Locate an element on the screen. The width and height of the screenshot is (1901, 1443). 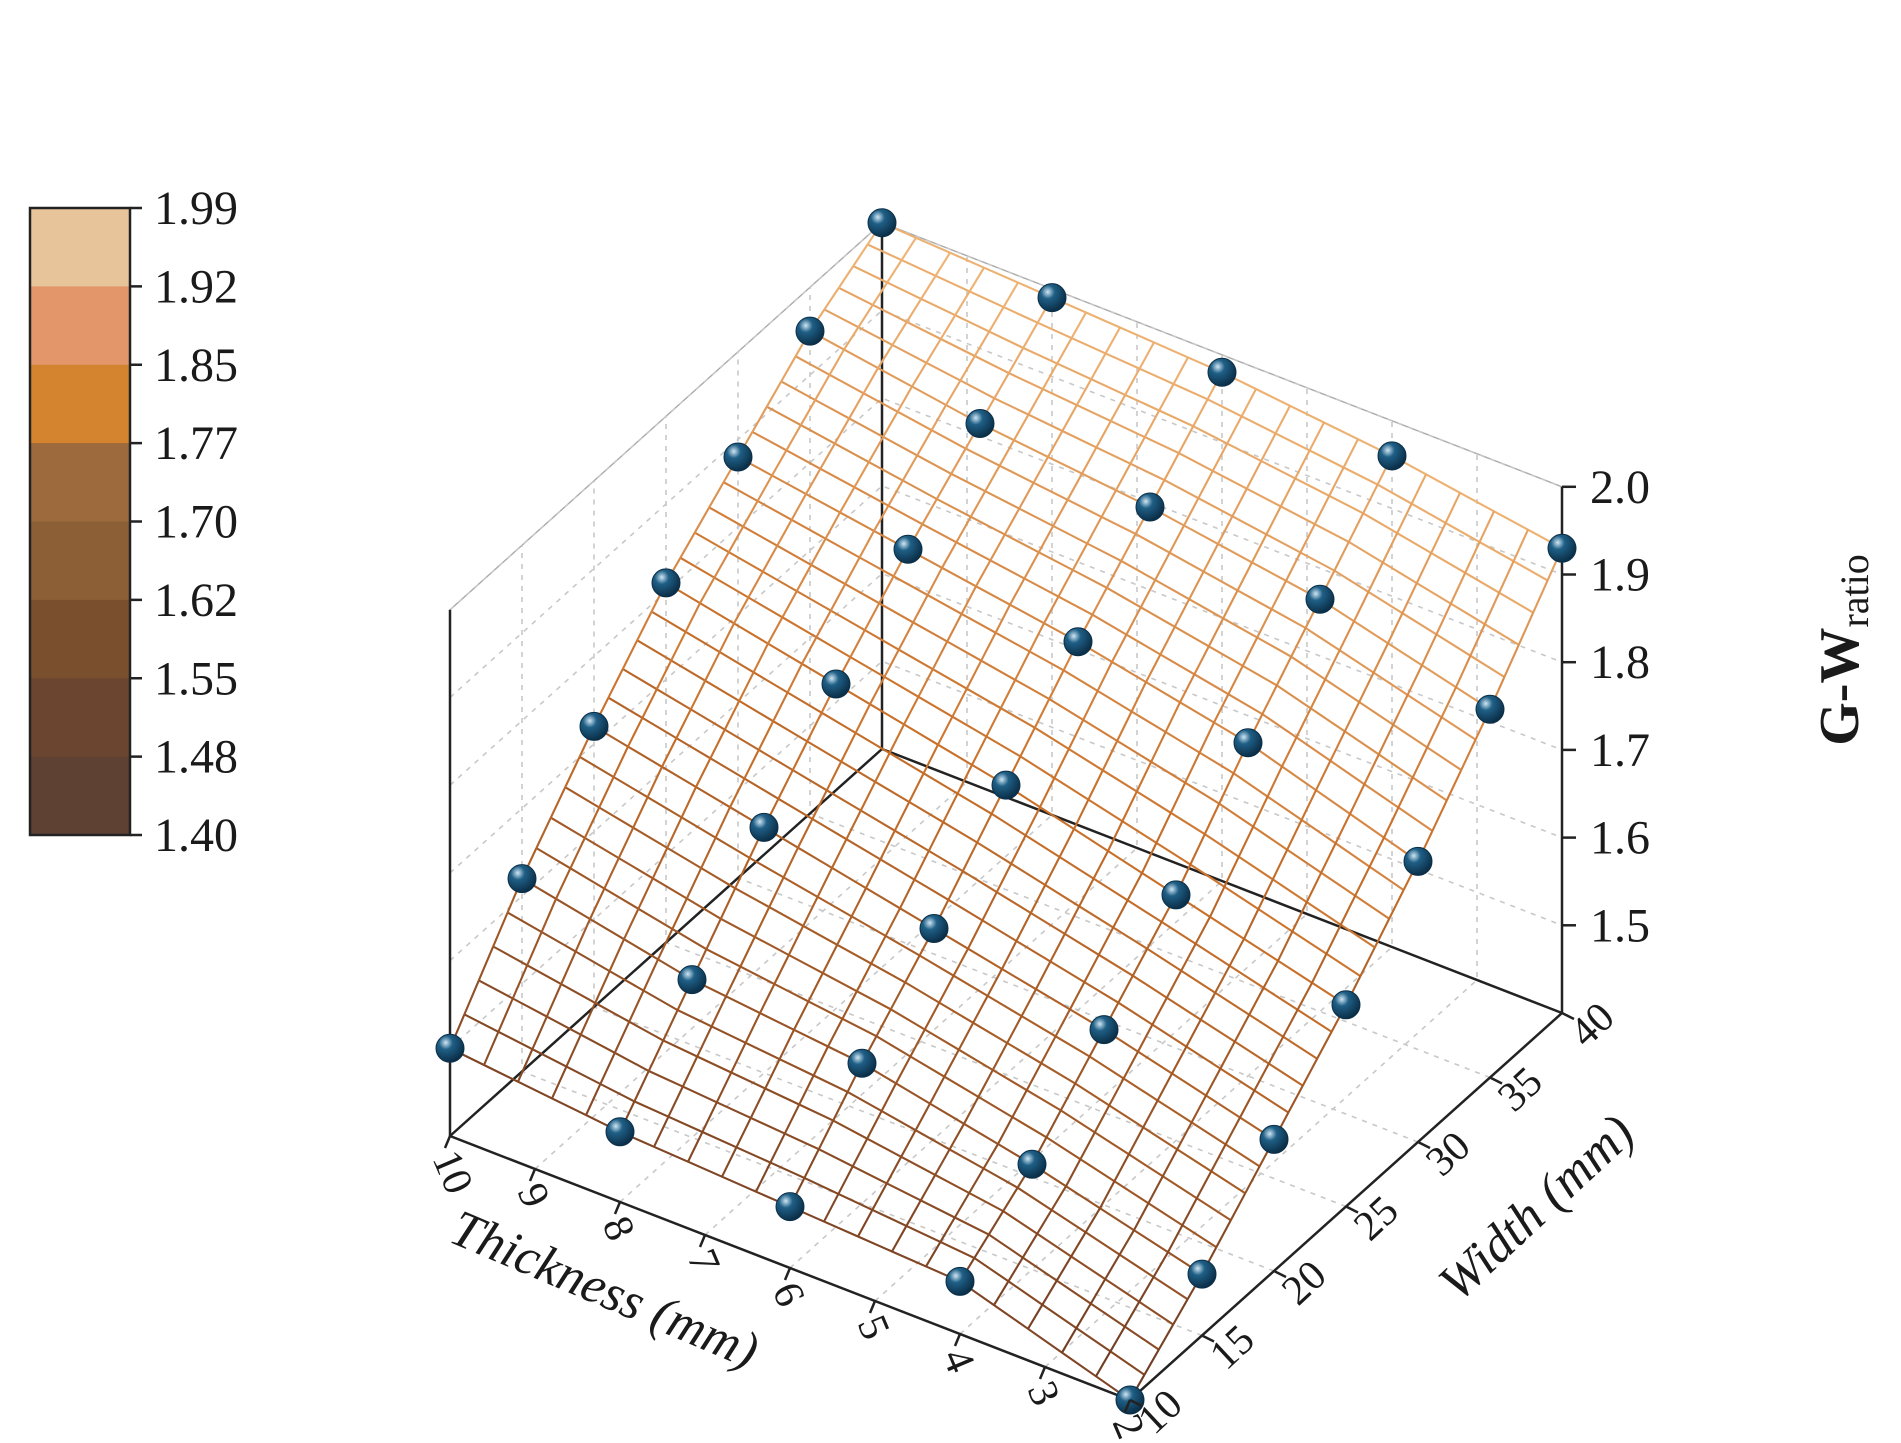
z-tick-label: 1.5 is located at coordinates (1620, 925).